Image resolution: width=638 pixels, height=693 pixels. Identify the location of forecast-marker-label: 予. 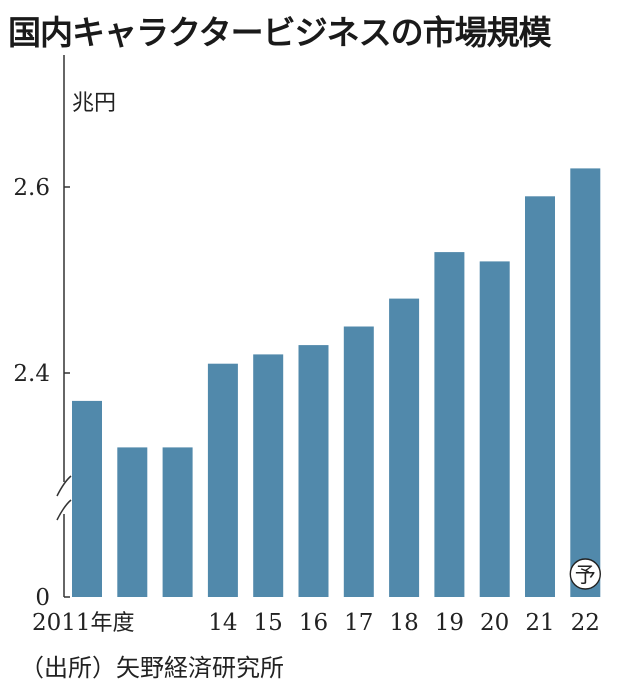
(585, 575).